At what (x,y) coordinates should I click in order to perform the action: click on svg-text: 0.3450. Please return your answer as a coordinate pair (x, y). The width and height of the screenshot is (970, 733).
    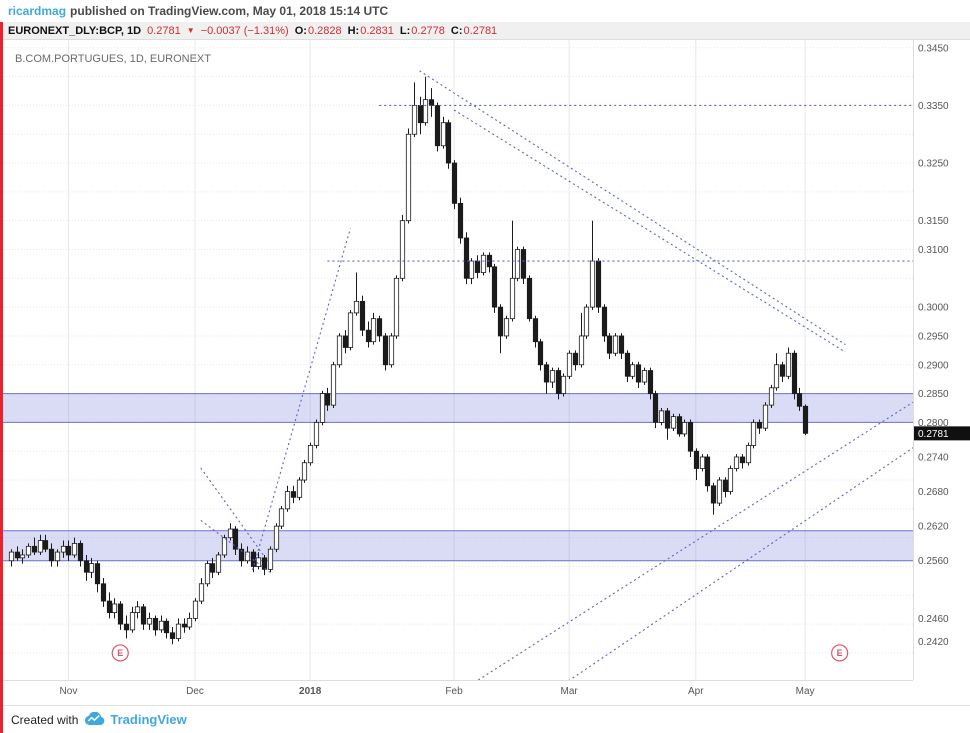
    Looking at the image, I should click on (933, 48).